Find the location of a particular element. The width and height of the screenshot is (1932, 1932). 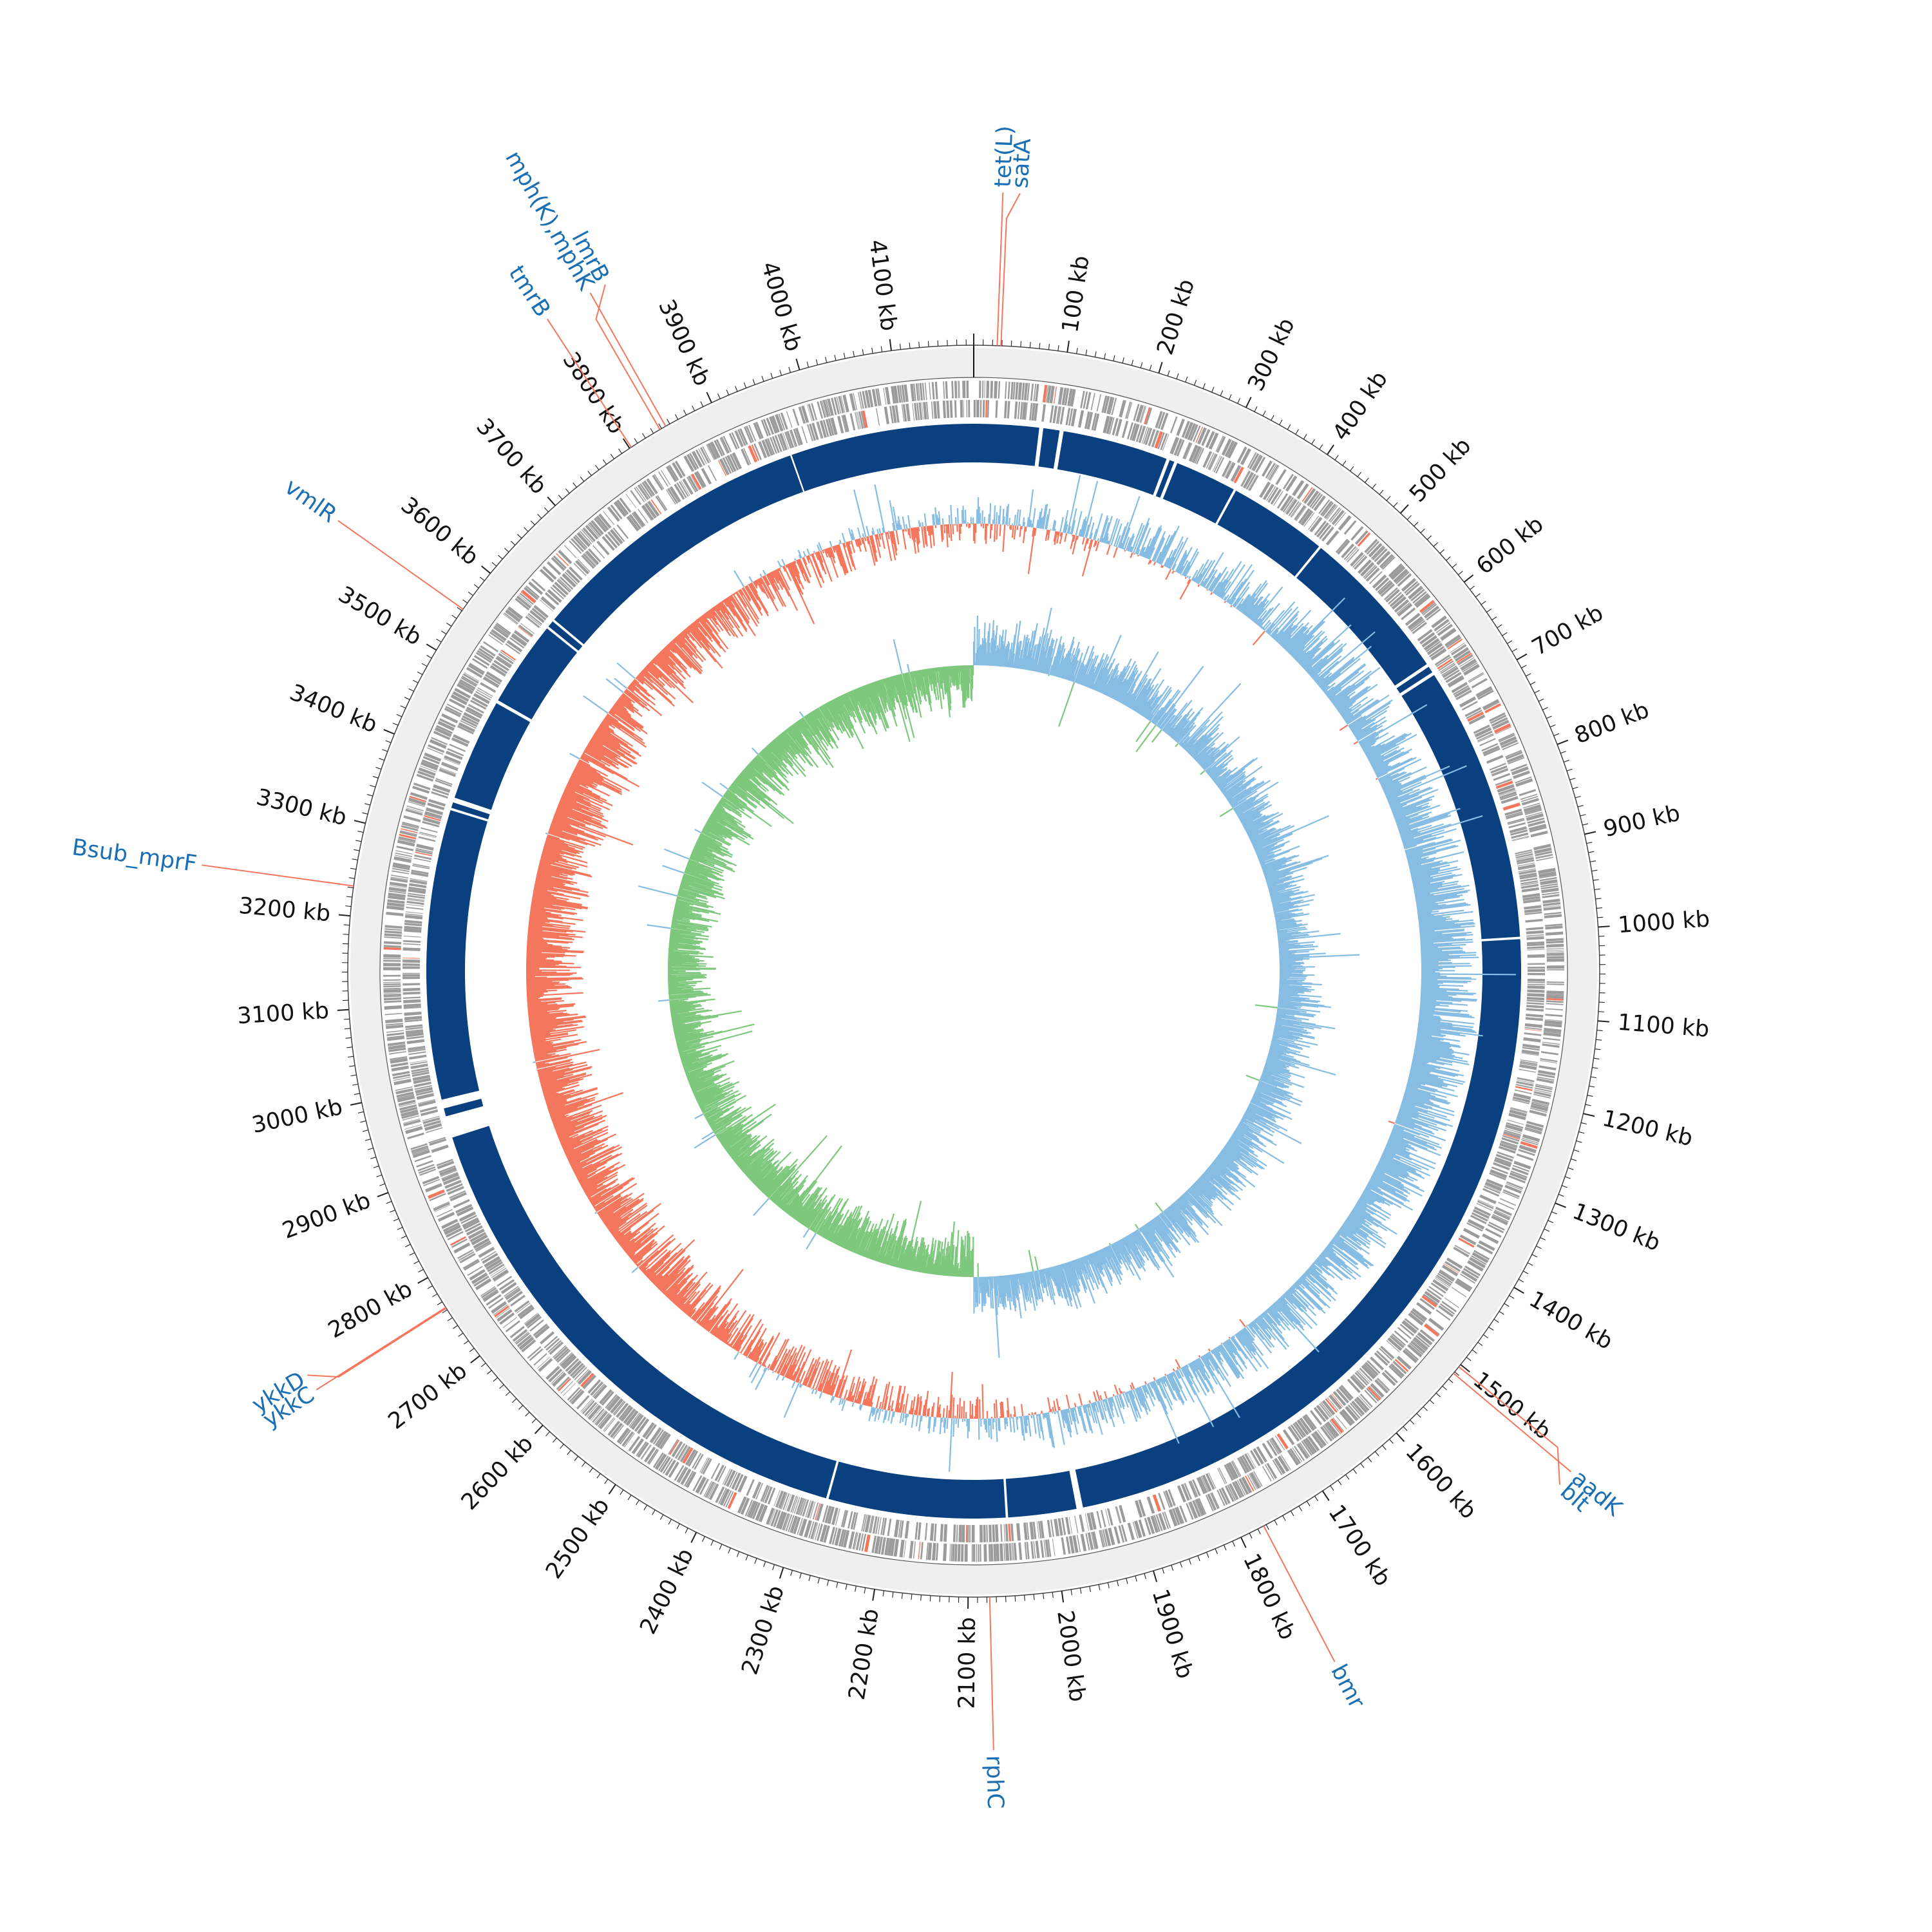

tick-label: 800 kb is located at coordinates (1612, 723).